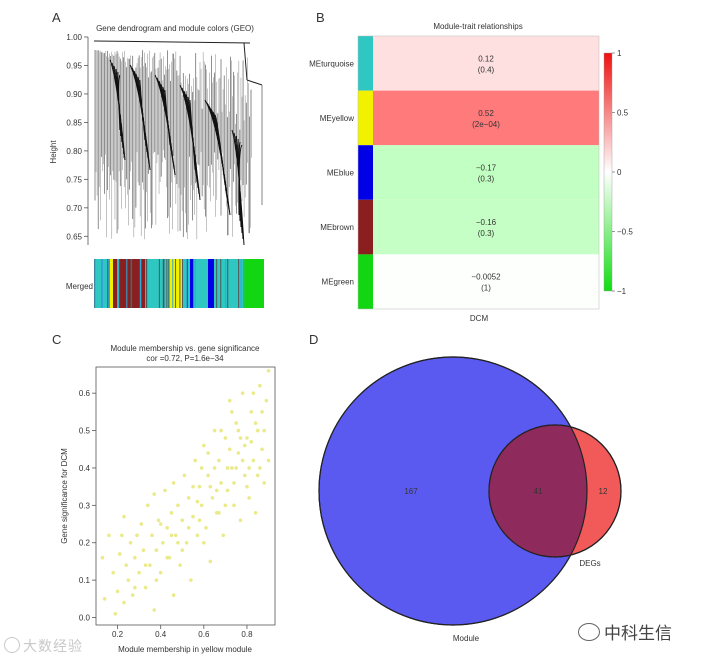  I want to click on heatmap-row-label: MEyellow, so click(337, 118).